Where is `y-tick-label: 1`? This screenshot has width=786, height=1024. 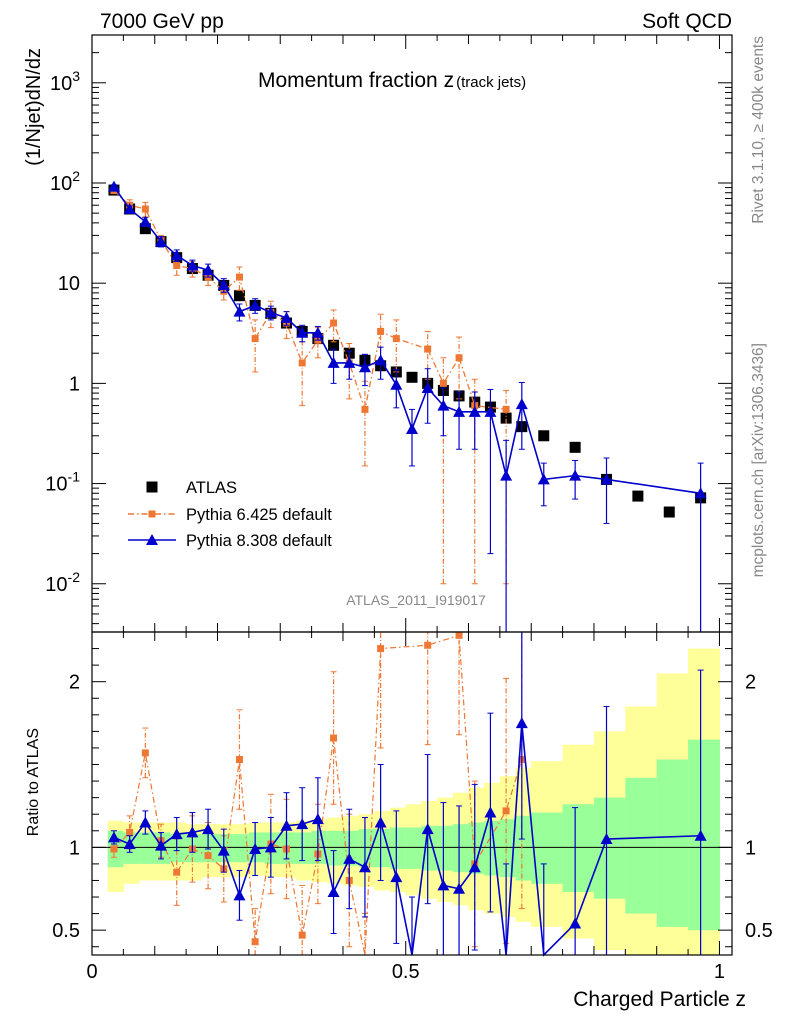
y-tick-label: 1 is located at coordinates (74, 384).